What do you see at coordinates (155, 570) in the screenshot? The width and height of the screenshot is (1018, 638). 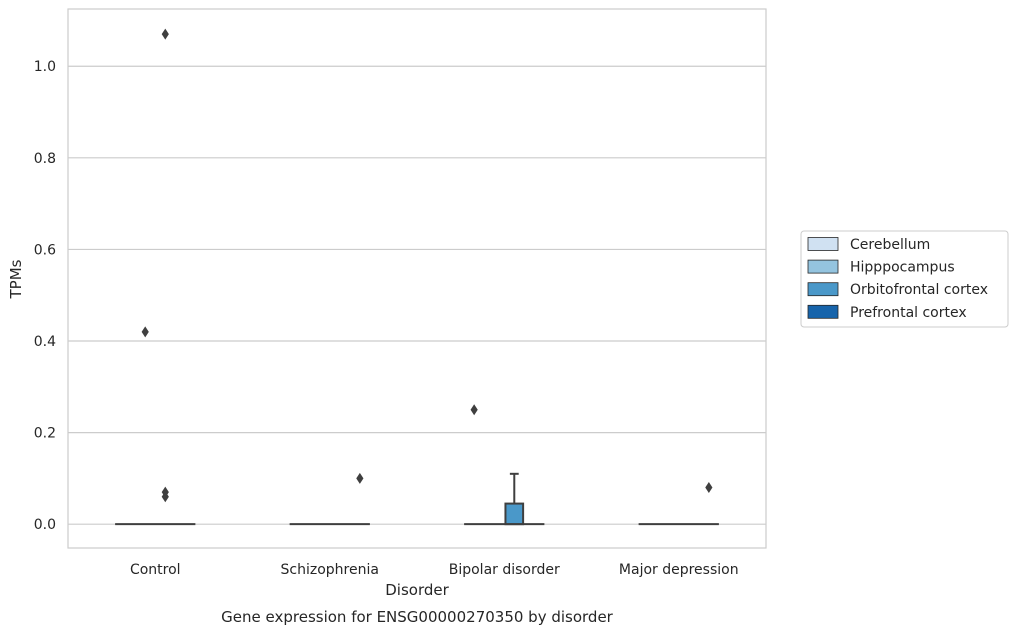 I see `x-tick-label: Control` at bounding box center [155, 570].